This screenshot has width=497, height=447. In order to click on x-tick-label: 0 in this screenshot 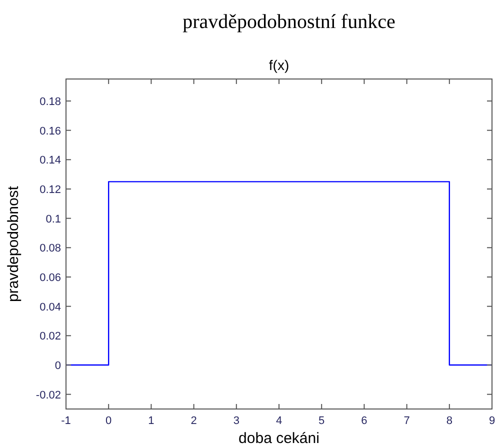, I will do `click(109, 421)`.